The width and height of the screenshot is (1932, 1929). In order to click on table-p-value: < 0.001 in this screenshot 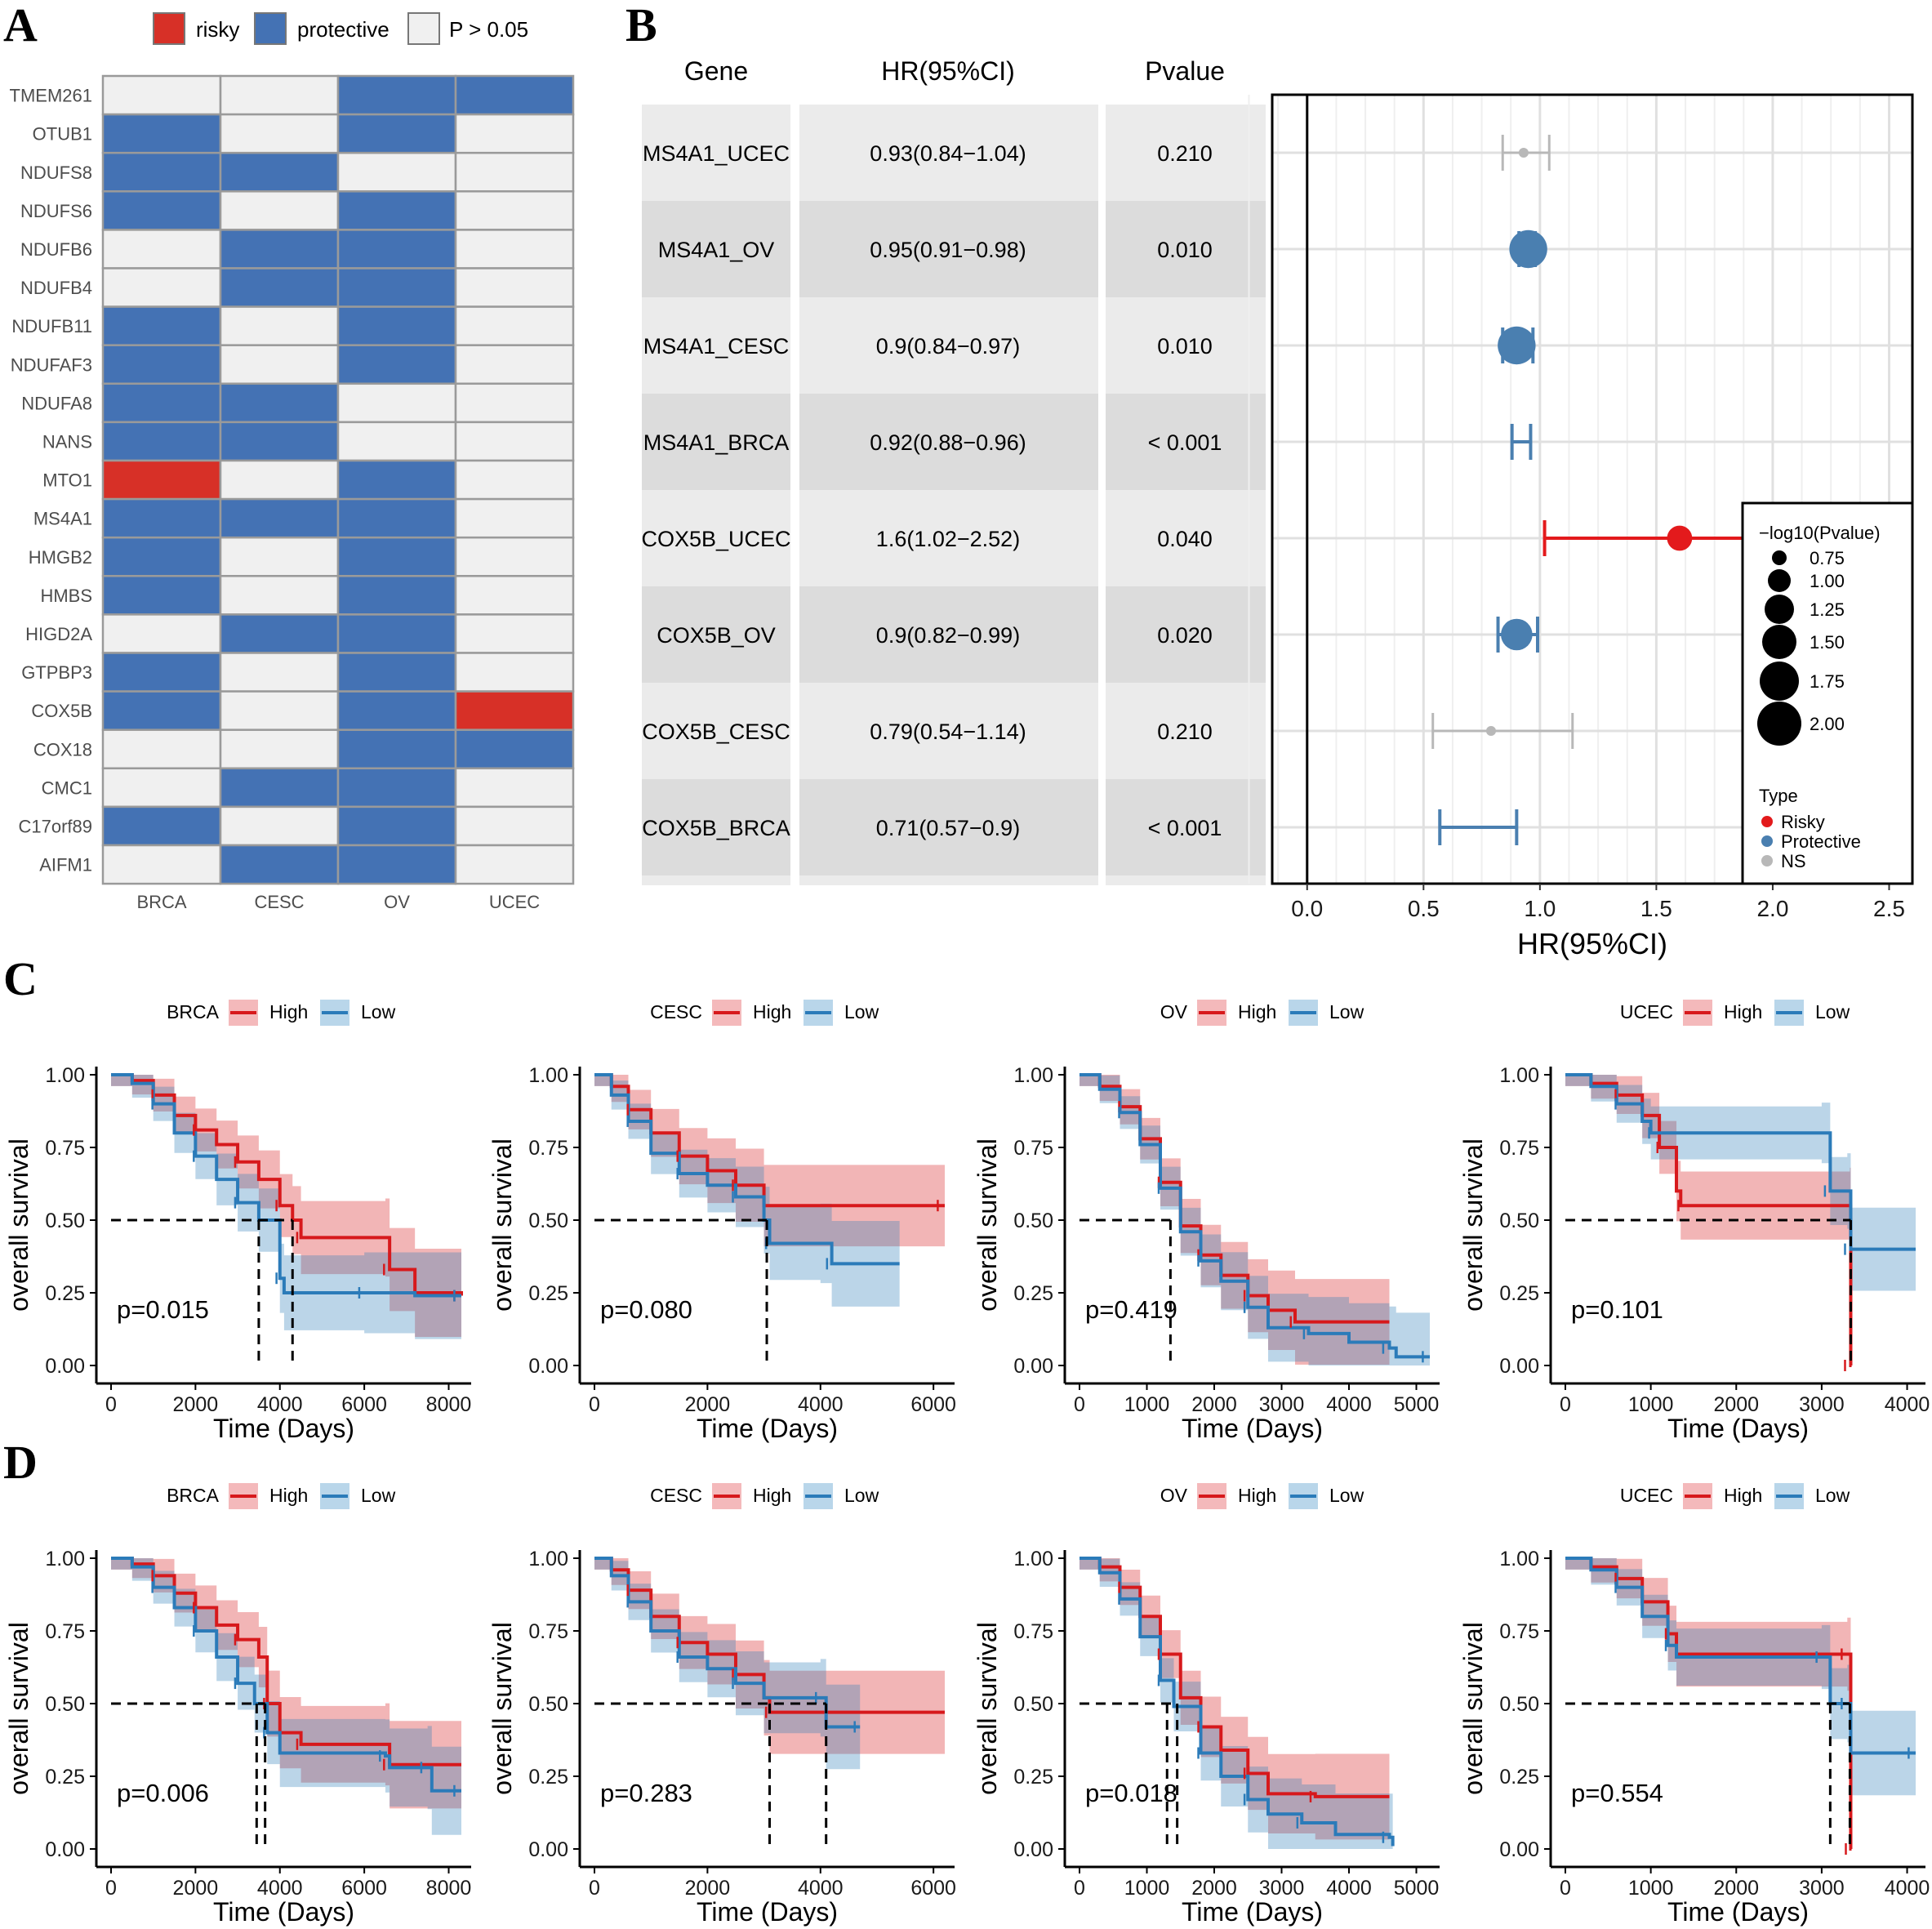, I will do `click(1185, 828)`.